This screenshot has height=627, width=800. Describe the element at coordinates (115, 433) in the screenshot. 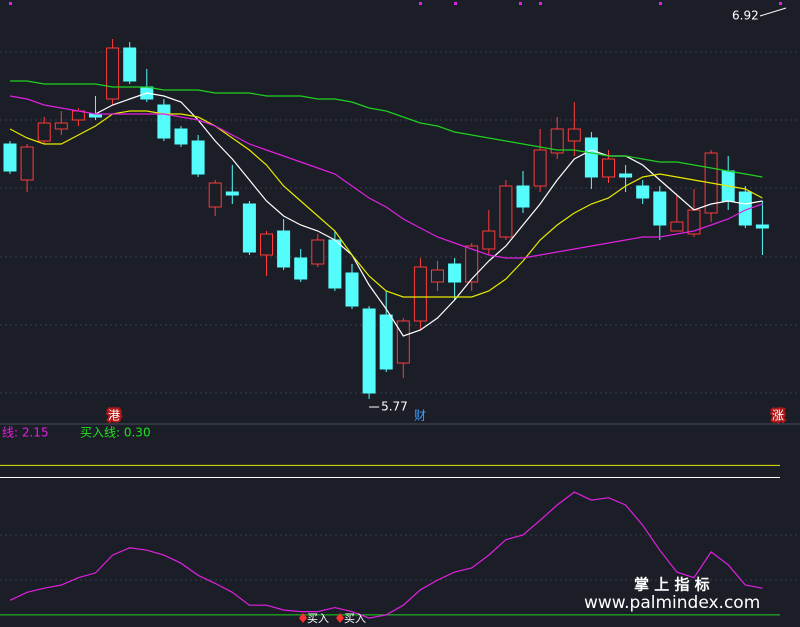

I see `level-label: 买入线: 0.30` at that location.